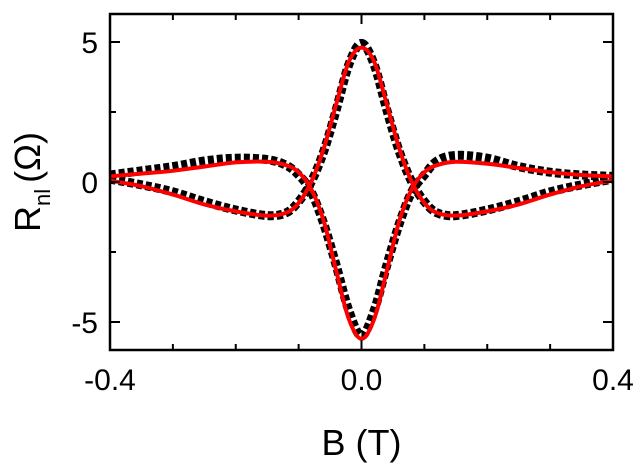 Image resolution: width=641 pixels, height=470 pixels. What do you see at coordinates (27, 157) in the screenshot?
I see `y-axis-label-unit: (Ω)` at bounding box center [27, 157].